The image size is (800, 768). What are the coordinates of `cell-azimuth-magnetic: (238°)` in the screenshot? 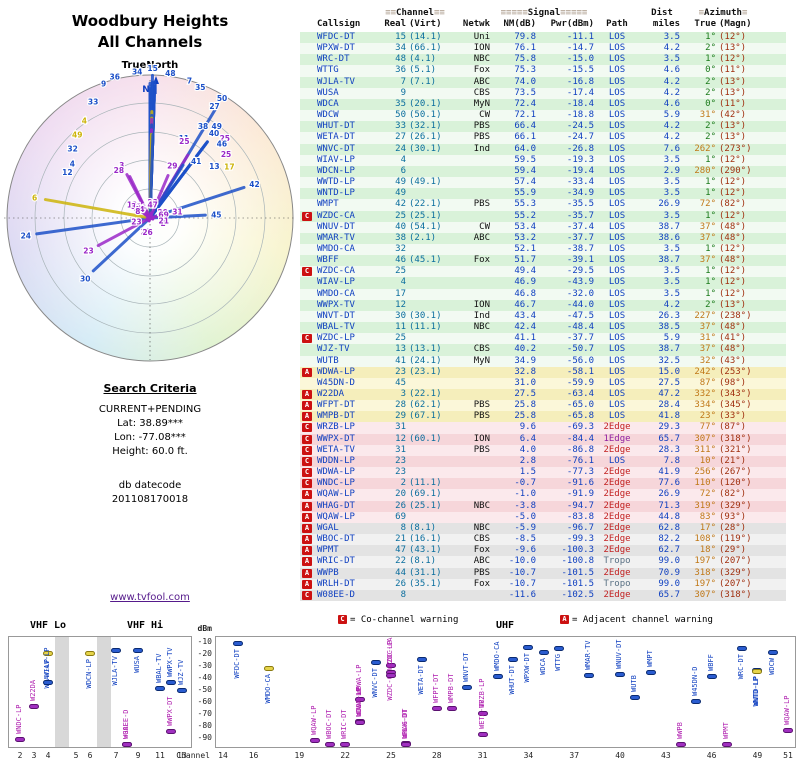 It's located at (735, 315).